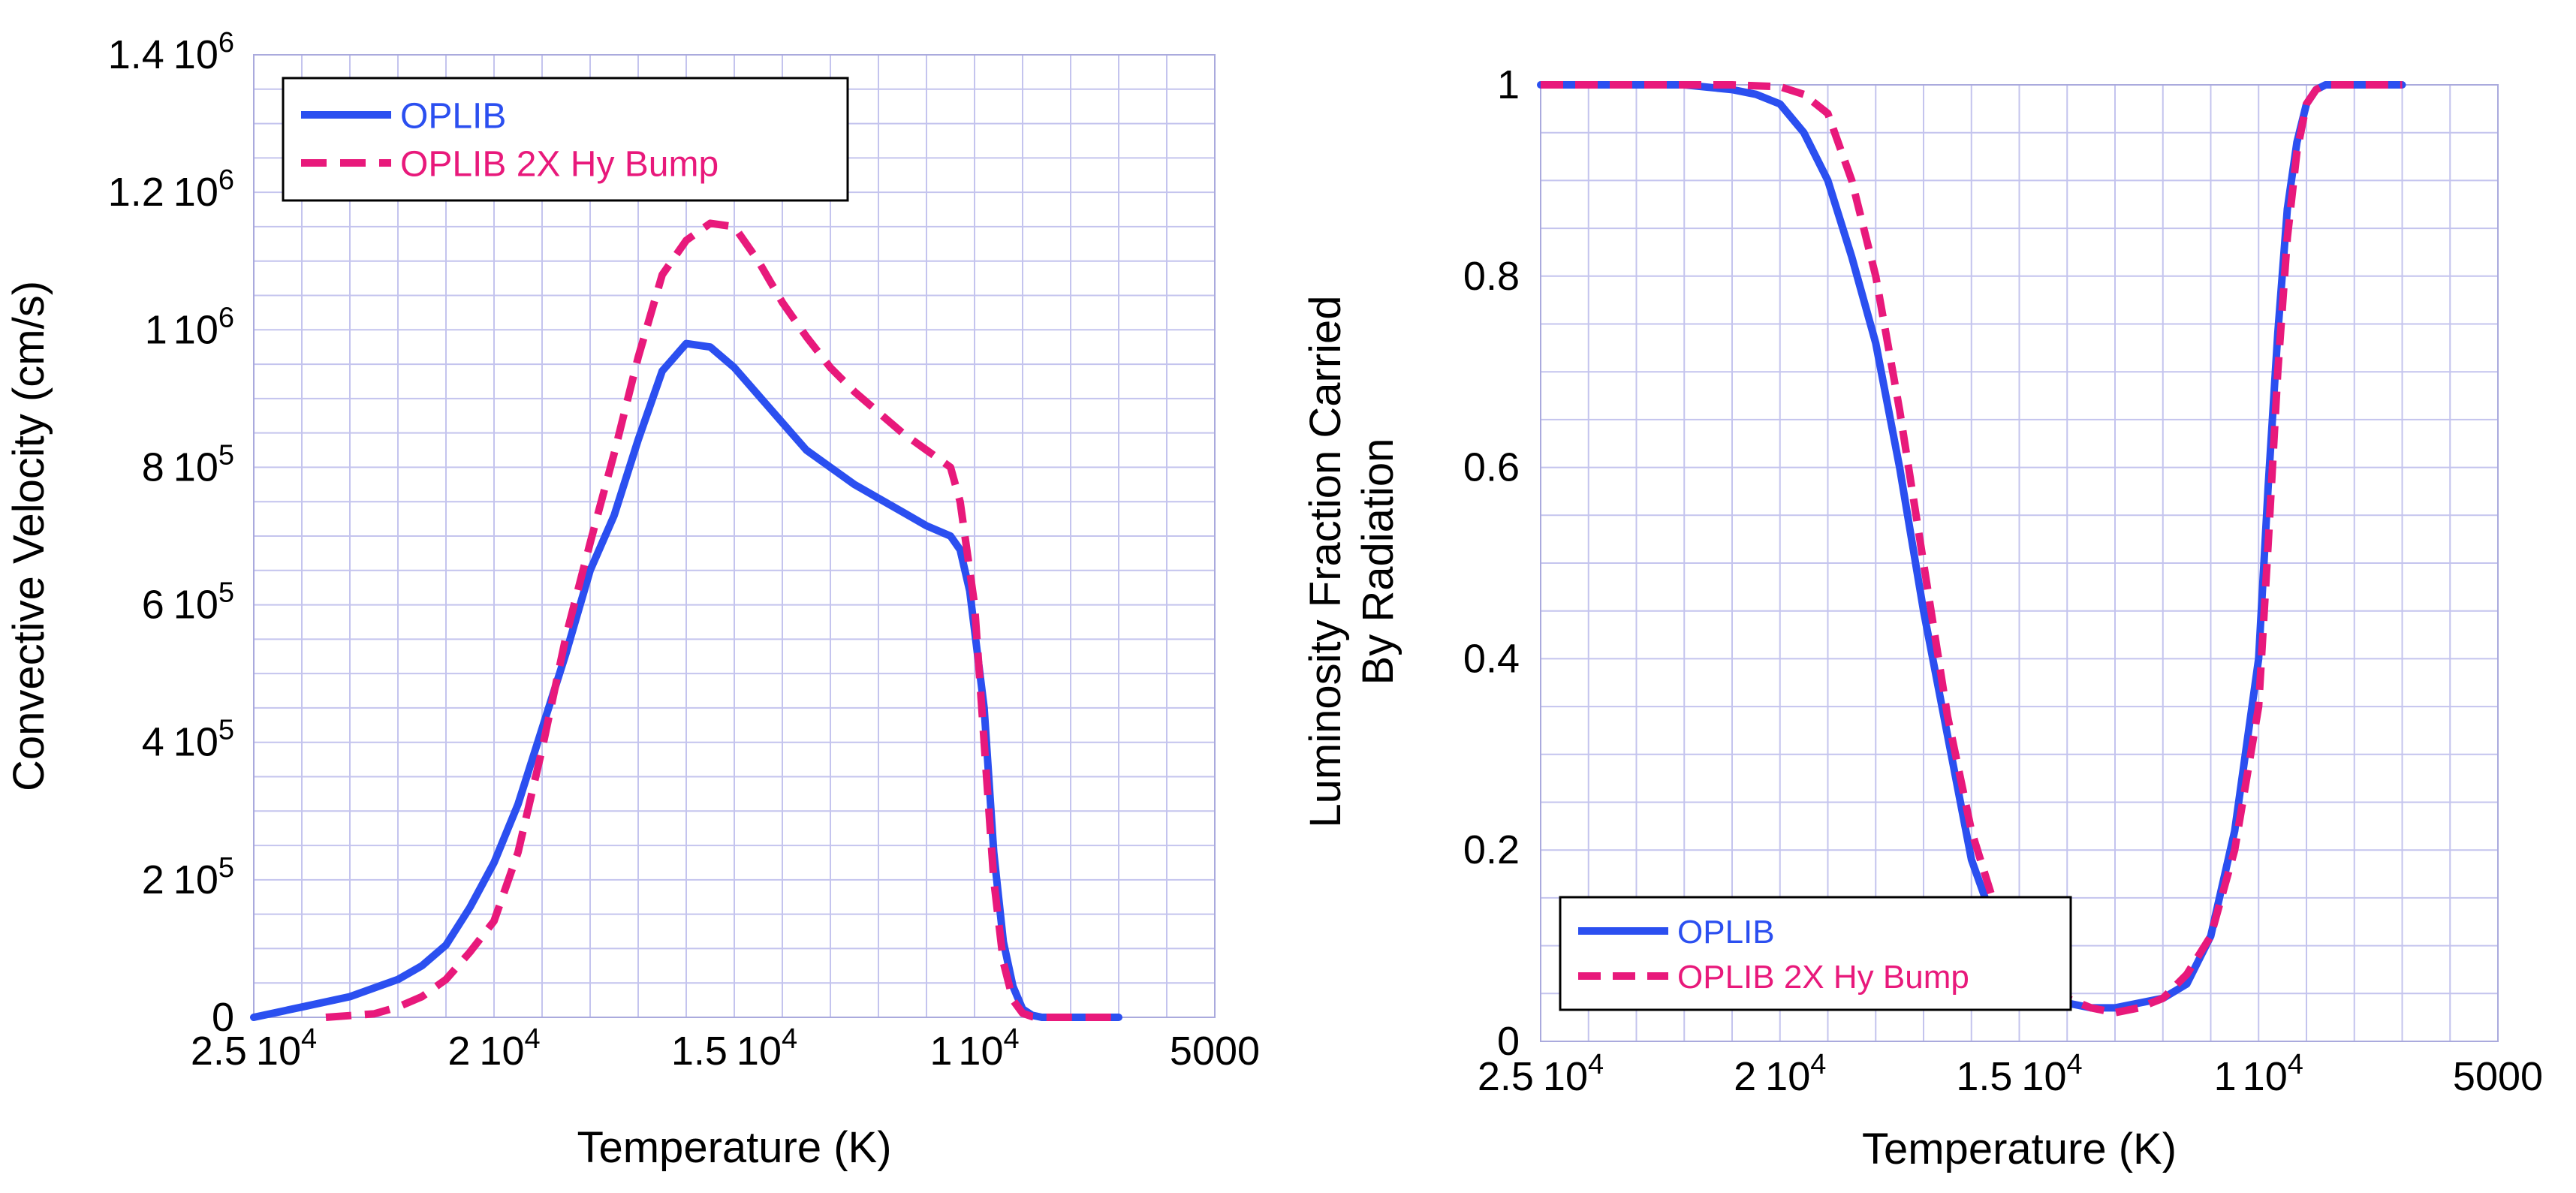  I want to click on y-tick-label: 1.4 106, so click(171, 52).